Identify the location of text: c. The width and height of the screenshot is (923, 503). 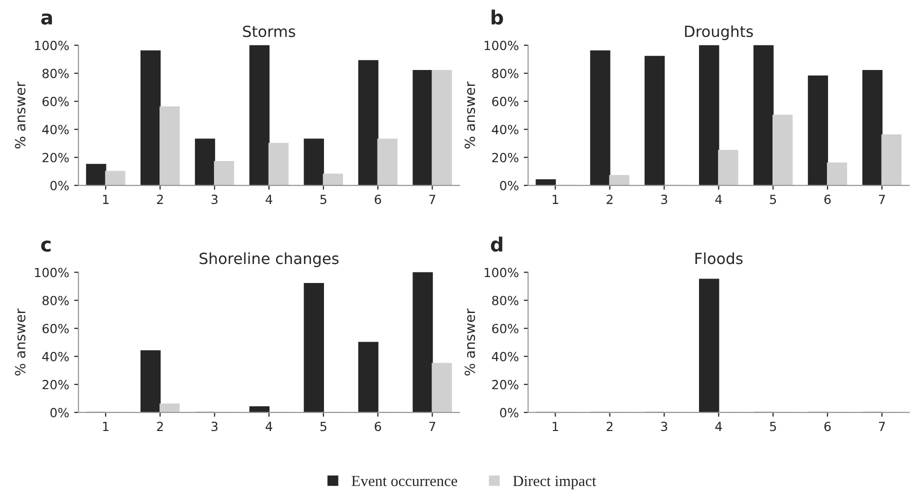
(46, 246).